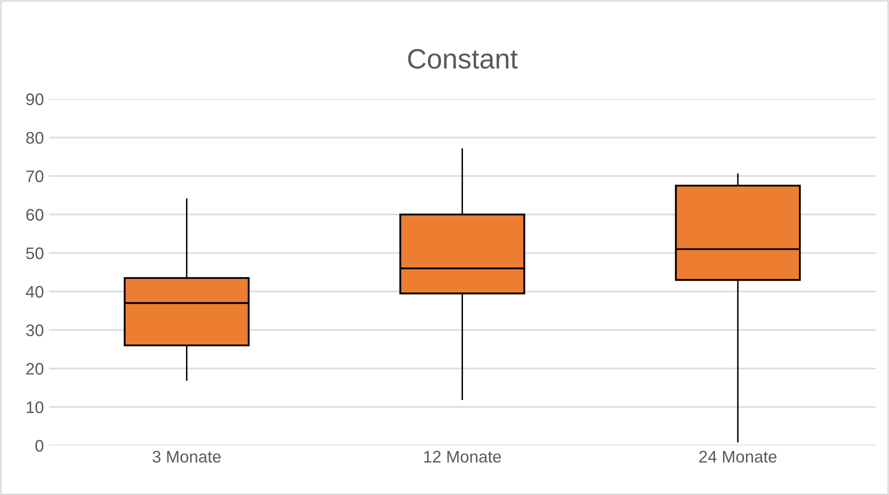 The height and width of the screenshot is (495, 889). Describe the element at coordinates (35, 138) in the screenshot. I see `y-tick-label: 80` at that location.